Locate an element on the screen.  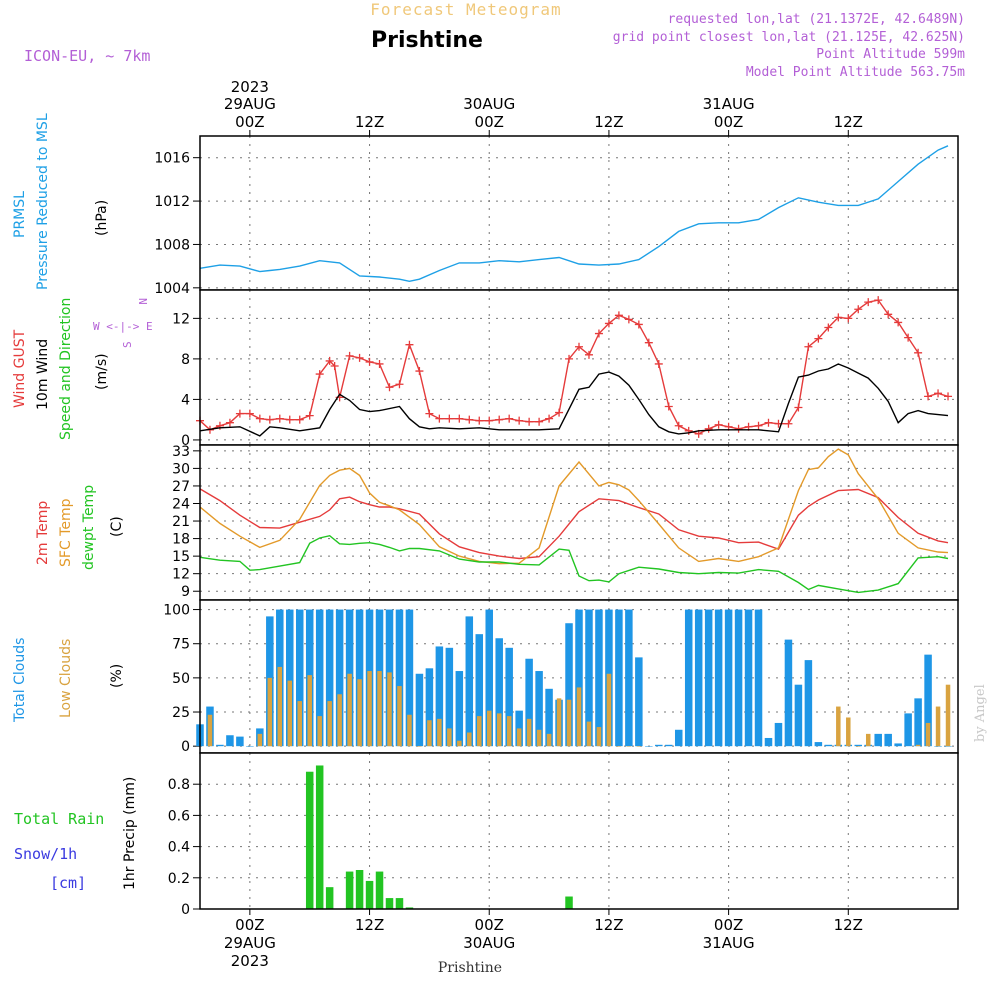
wind-compass-row: W <-|-> E is located at coordinates (123, 326).